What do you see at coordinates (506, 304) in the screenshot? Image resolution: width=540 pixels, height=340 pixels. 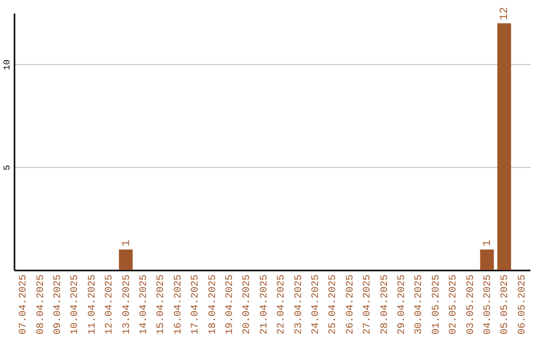 I see `x-tick-label: 05.05.2025` at bounding box center [506, 304].